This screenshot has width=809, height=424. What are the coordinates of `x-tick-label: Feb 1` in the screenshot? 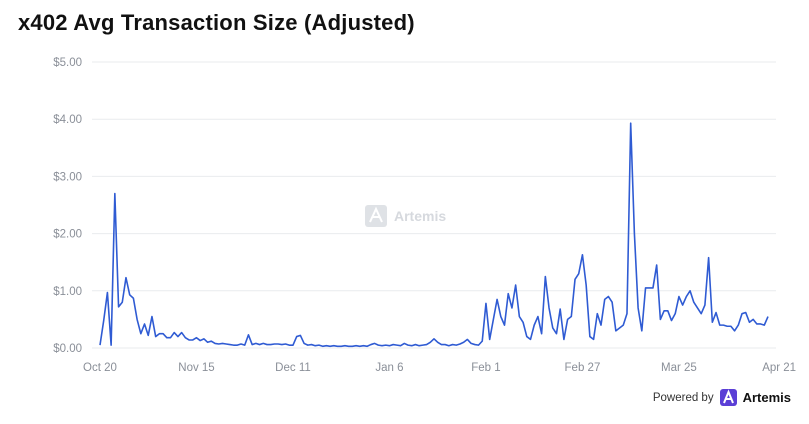 It's located at (485, 368).